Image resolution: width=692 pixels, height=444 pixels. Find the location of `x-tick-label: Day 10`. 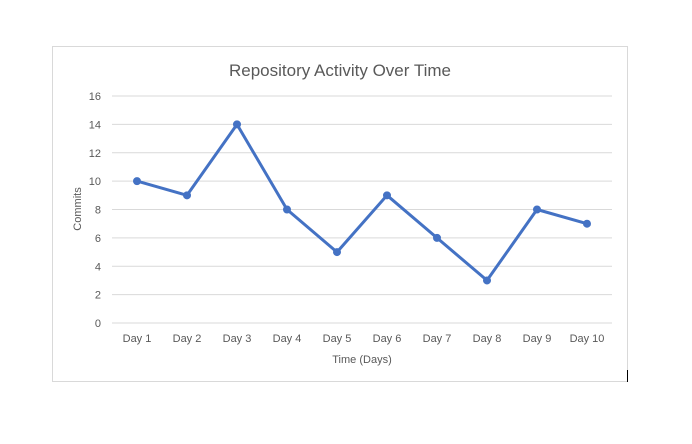

x-tick-label: Day 10 is located at coordinates (587, 339).